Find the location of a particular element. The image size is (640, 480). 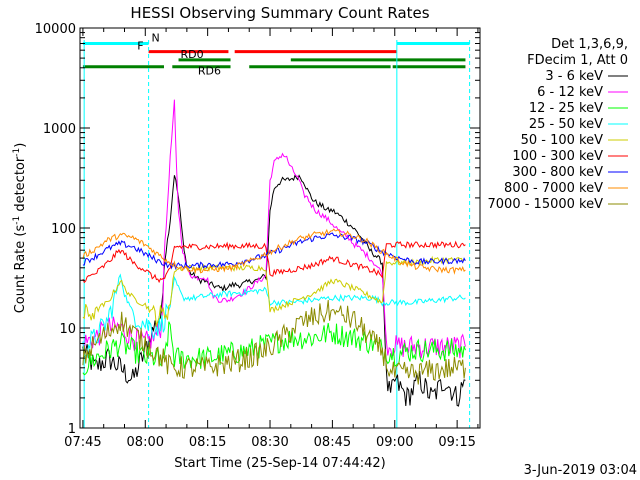

y-tick-label: 100 is located at coordinates (63, 229).